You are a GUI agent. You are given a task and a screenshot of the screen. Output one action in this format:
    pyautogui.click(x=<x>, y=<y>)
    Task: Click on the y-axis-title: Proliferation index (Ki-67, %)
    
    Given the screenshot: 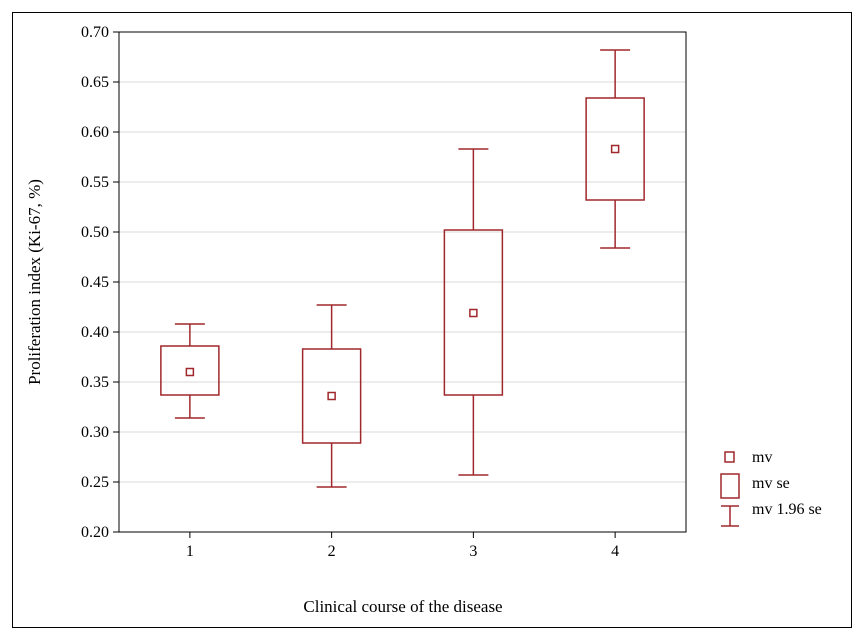 What is the action you would take?
    pyautogui.click(x=34, y=282)
    